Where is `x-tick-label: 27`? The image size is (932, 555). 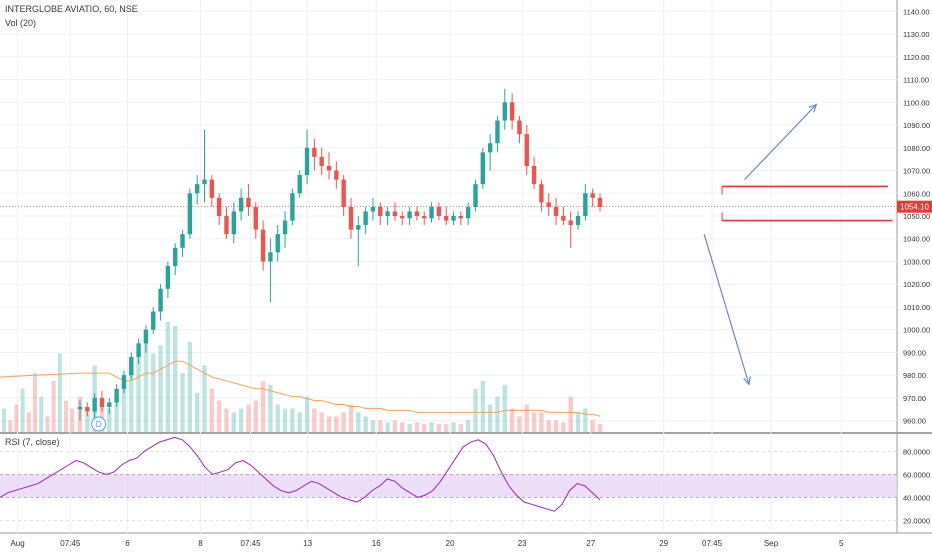
x-tick-label: 27 is located at coordinates (590, 543).